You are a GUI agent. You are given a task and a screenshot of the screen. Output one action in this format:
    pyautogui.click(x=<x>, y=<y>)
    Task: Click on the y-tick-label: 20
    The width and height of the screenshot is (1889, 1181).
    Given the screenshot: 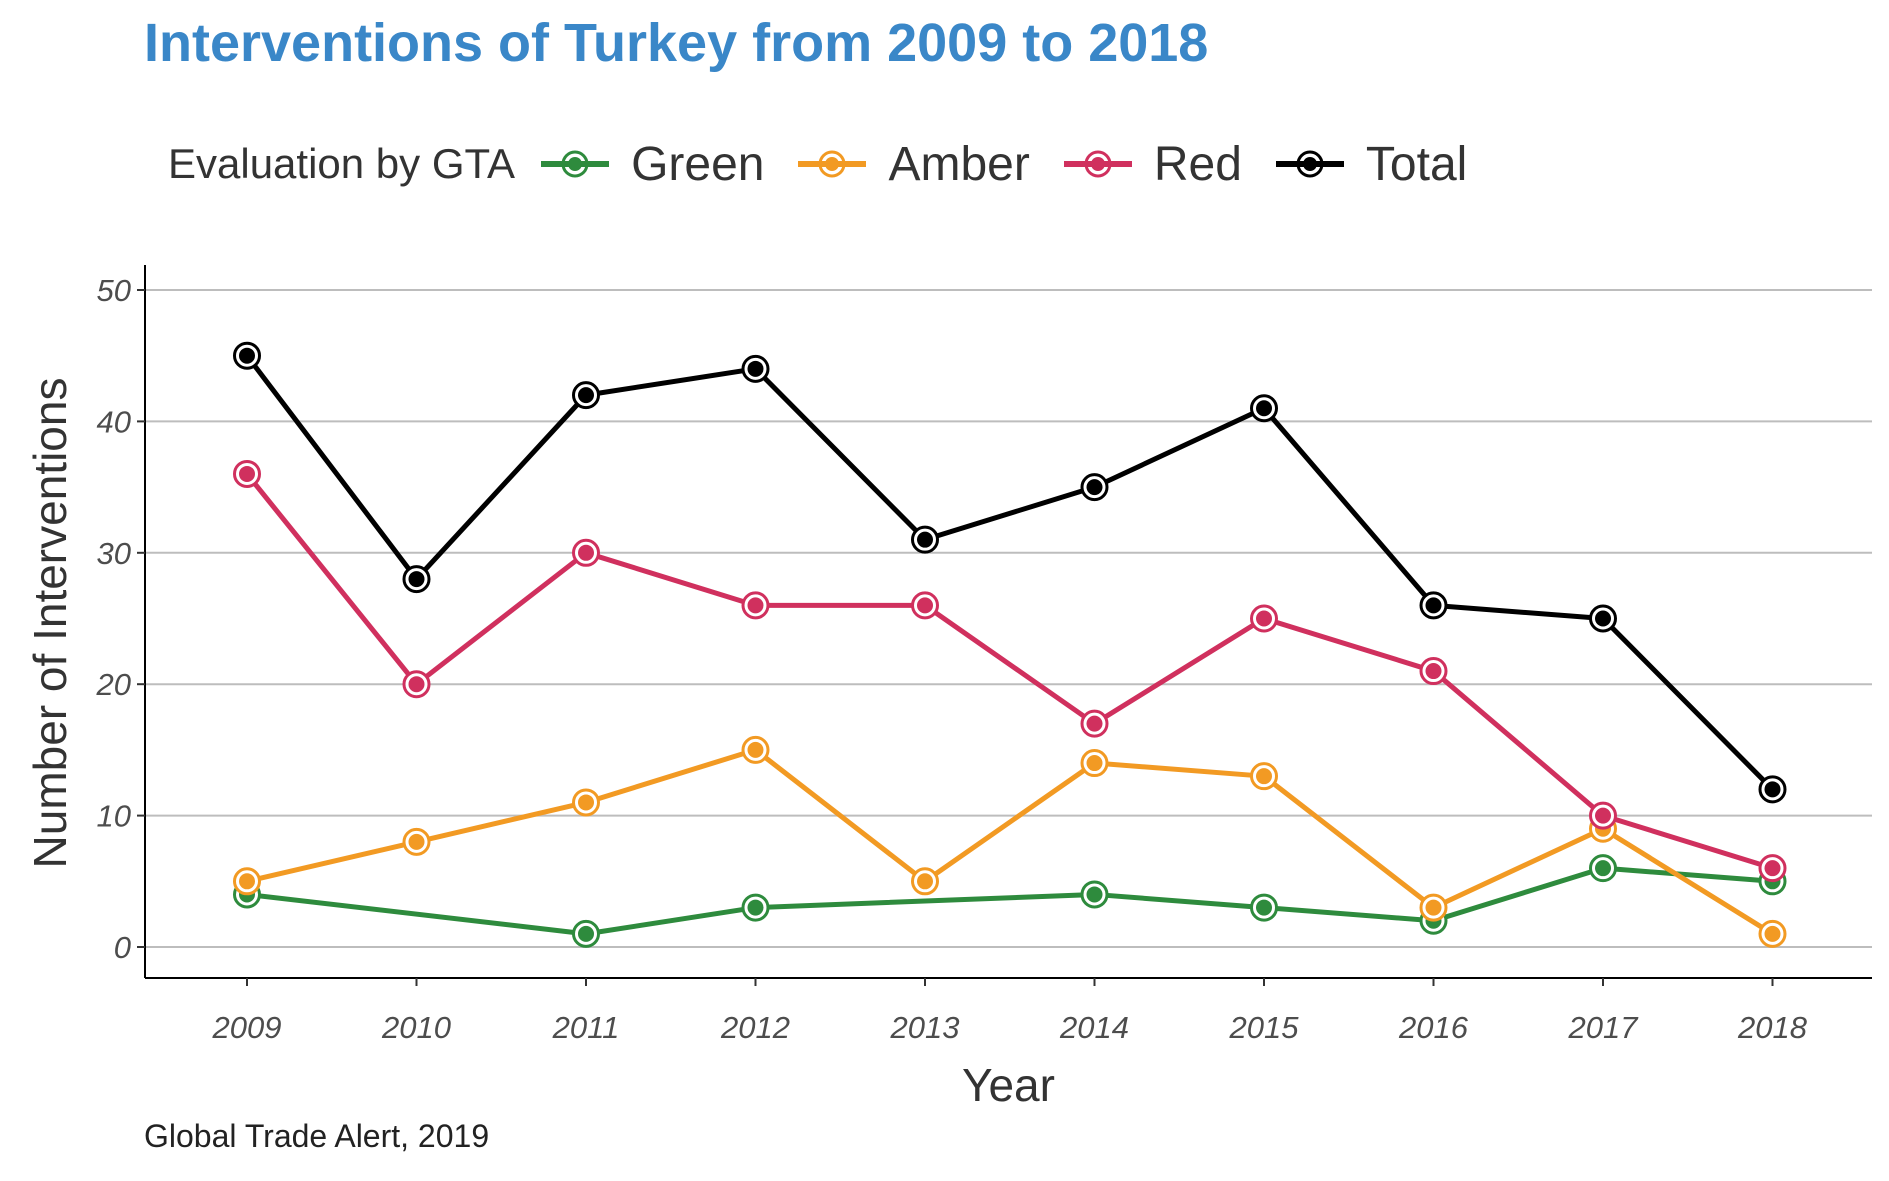 What is the action you would take?
    pyautogui.click(x=113, y=684)
    